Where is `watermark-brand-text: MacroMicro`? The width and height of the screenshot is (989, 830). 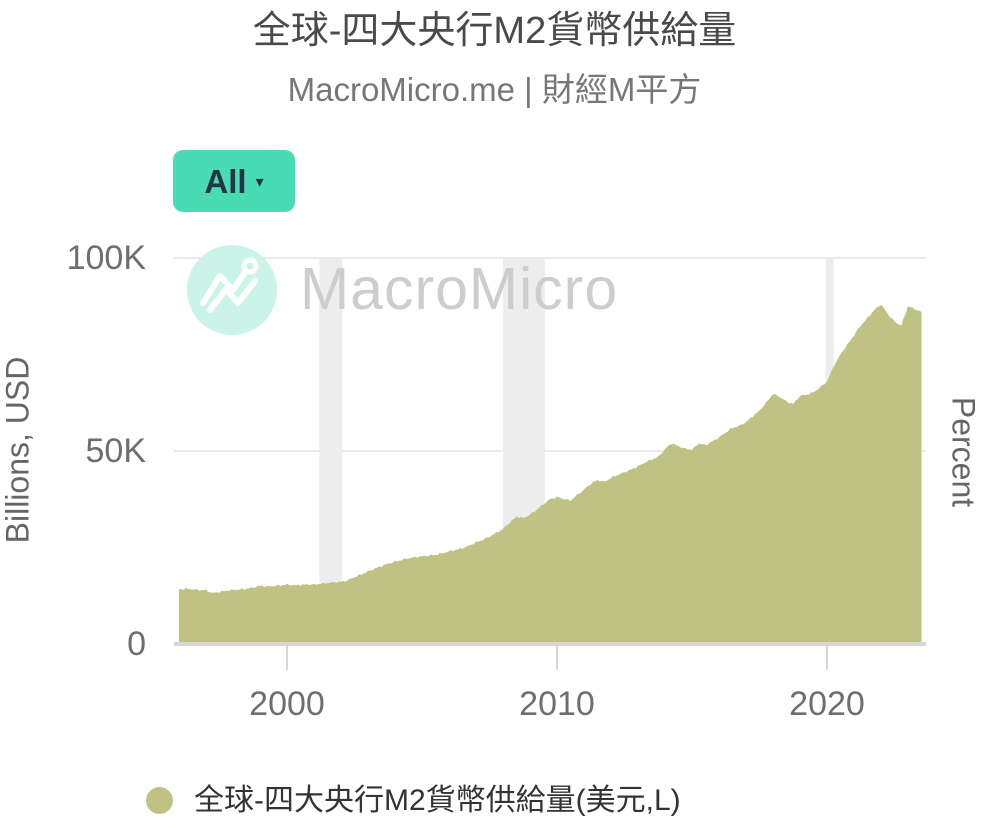 watermark-brand-text: MacroMicro is located at coordinates (459, 289).